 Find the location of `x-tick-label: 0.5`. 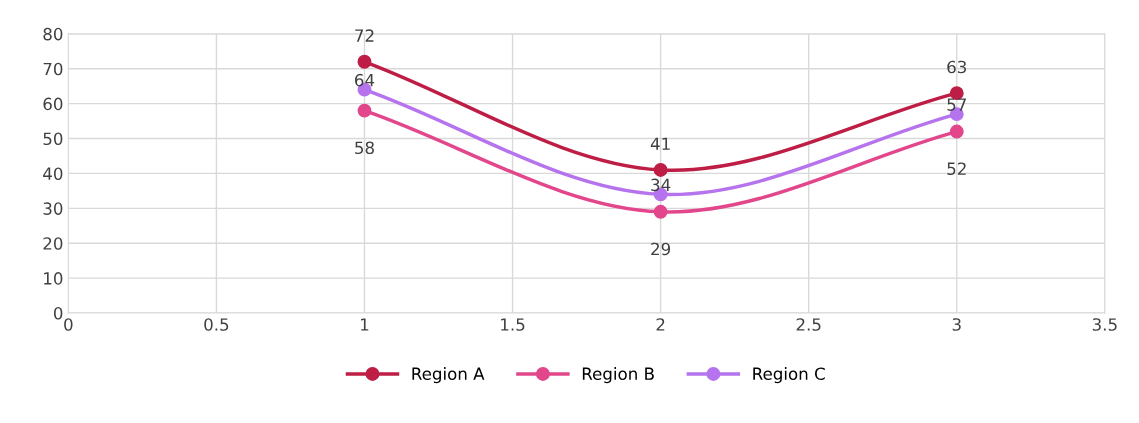

x-tick-label: 0.5 is located at coordinates (216, 324).